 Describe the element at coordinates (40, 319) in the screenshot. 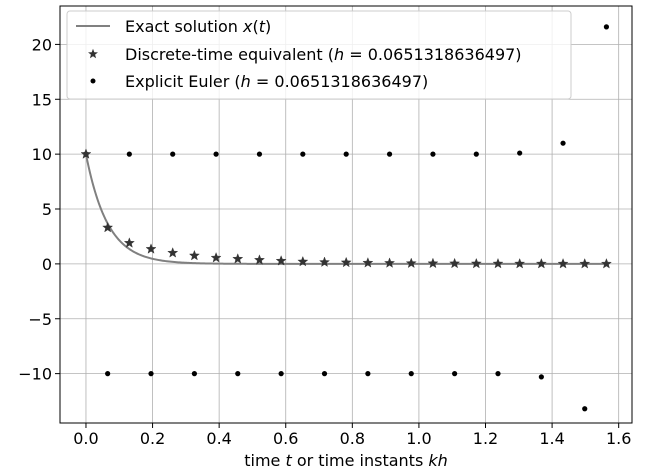

I see `y-tick-label: −5` at that location.